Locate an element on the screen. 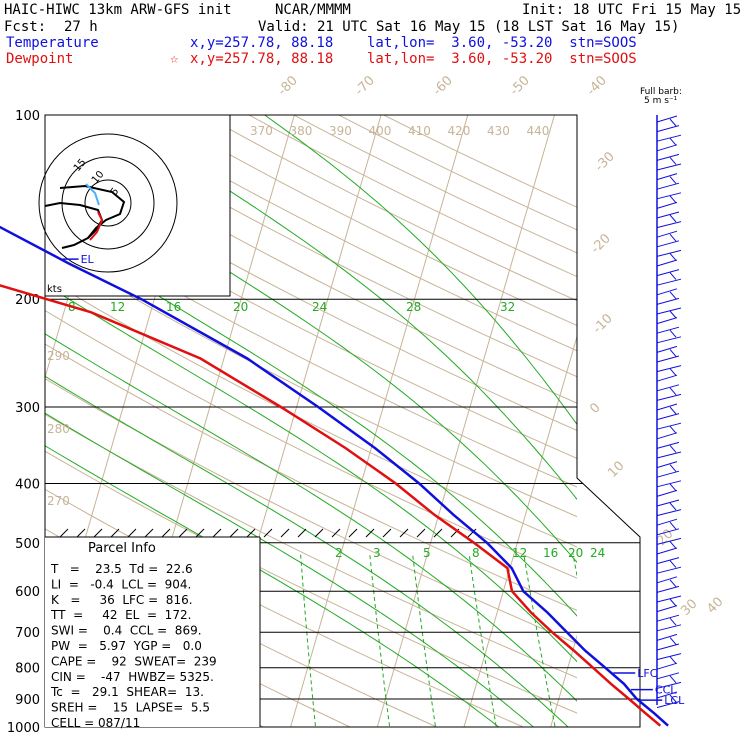  mixing-ratio-label: 2 is located at coordinates (339, 553).